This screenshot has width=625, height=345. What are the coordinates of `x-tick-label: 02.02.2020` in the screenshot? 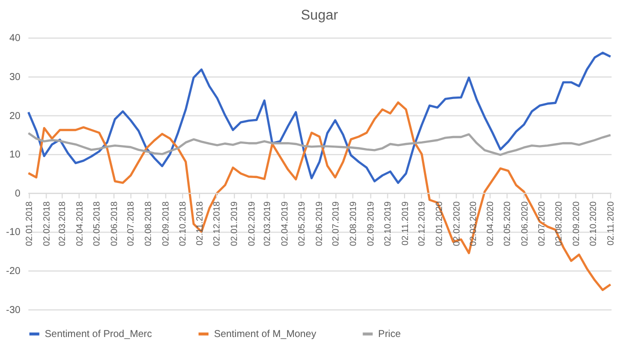 It's located at (456, 223).